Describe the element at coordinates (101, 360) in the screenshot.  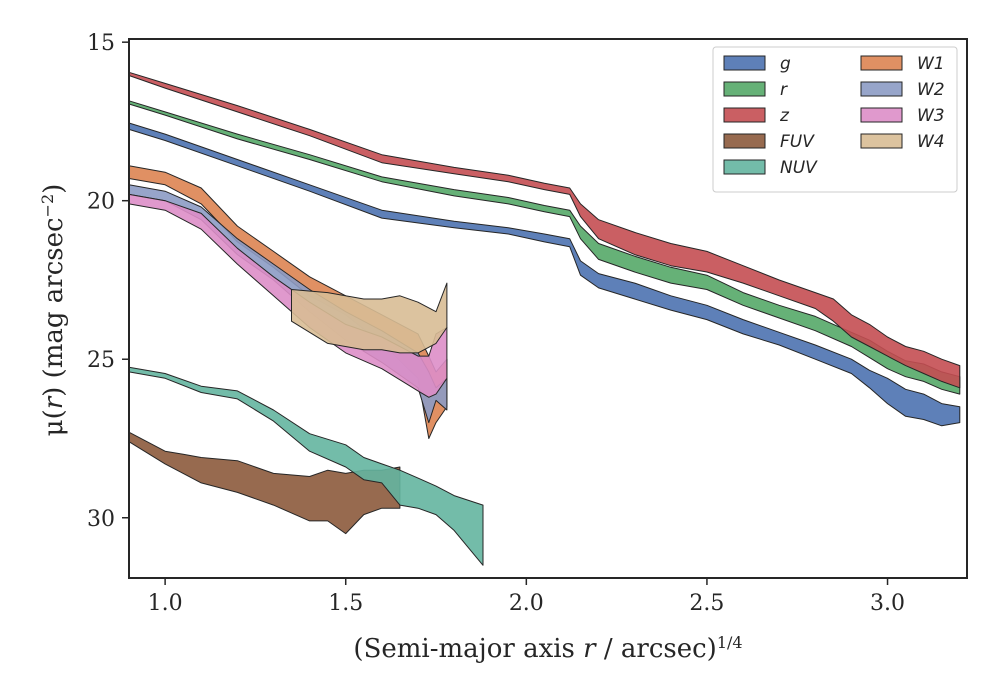
I see `y-tick-label: 25` at that location.